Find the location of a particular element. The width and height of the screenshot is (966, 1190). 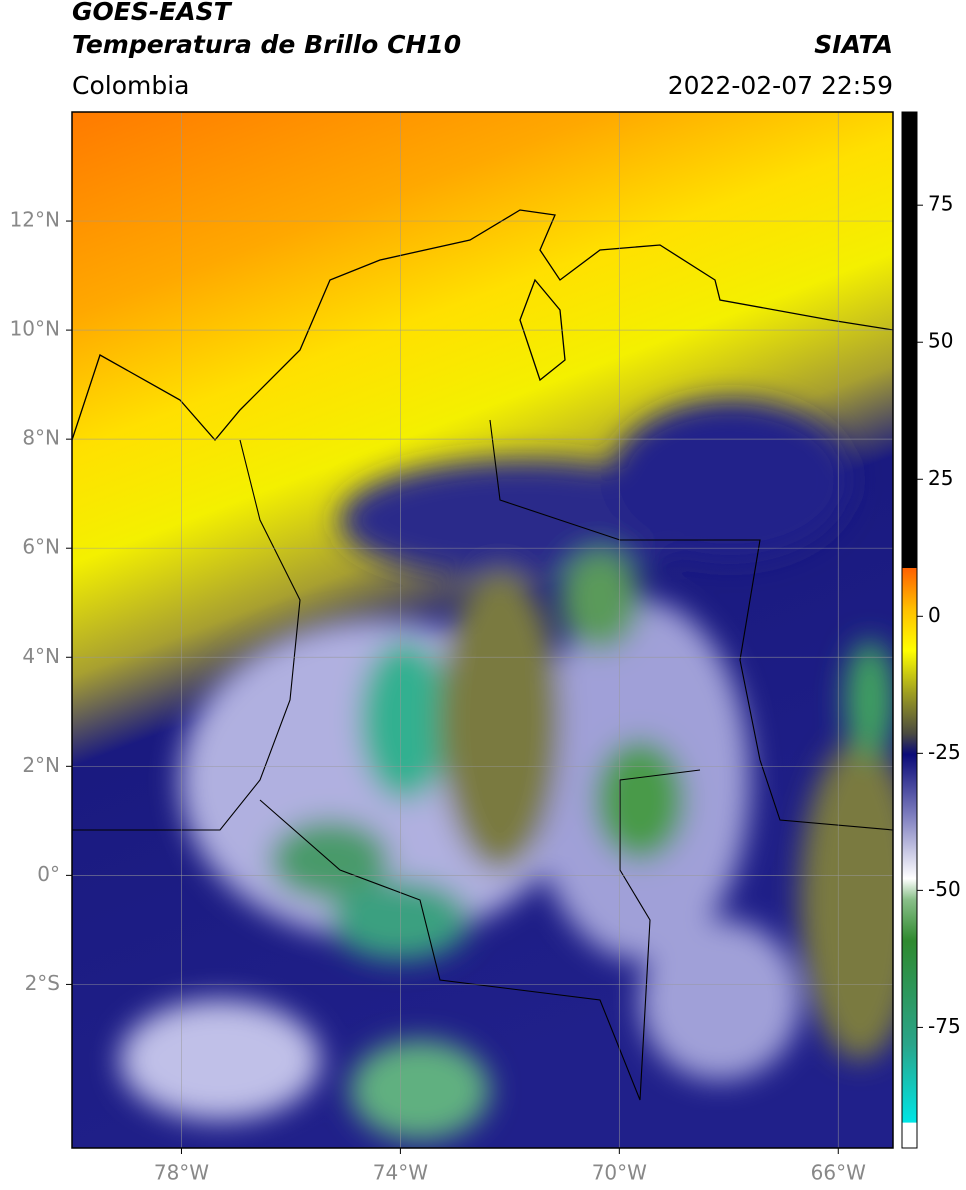

x-tick-label: 74°W is located at coordinates (400, 1173).